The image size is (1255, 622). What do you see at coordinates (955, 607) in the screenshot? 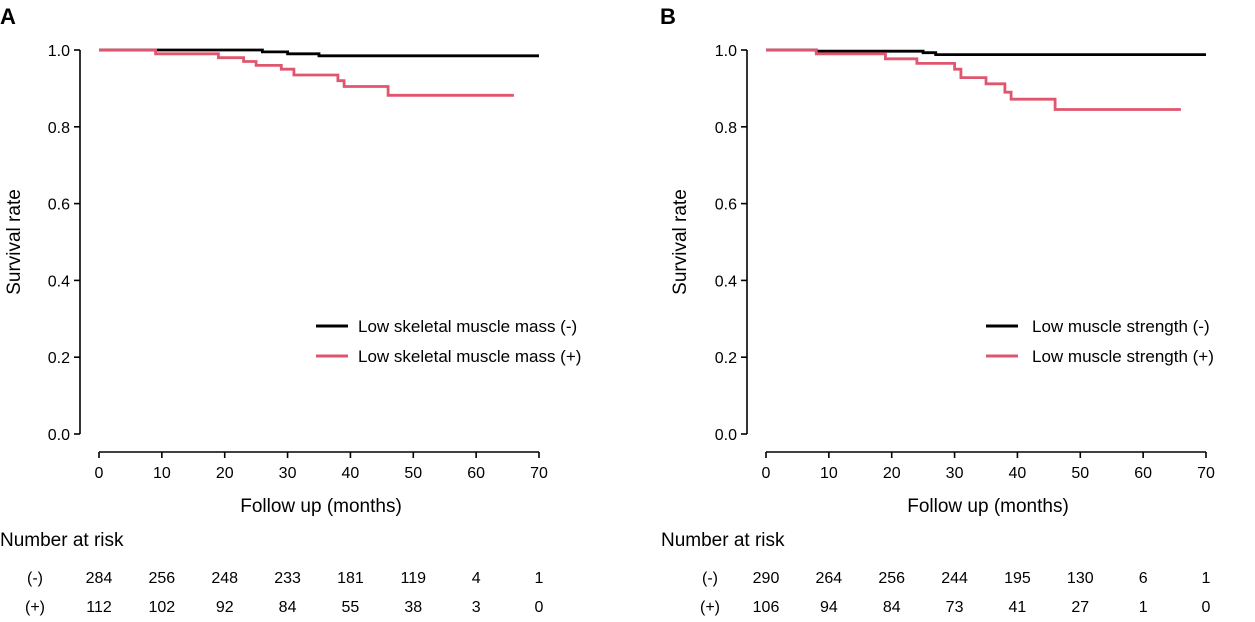
I see `risk-value: 73` at bounding box center [955, 607].